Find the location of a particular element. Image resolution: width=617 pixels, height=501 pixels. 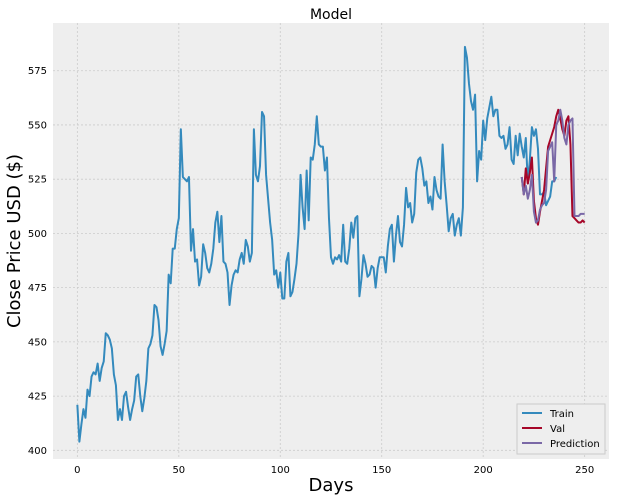

y-axis-label: Close Price USD ($) is located at coordinates (14, 241).